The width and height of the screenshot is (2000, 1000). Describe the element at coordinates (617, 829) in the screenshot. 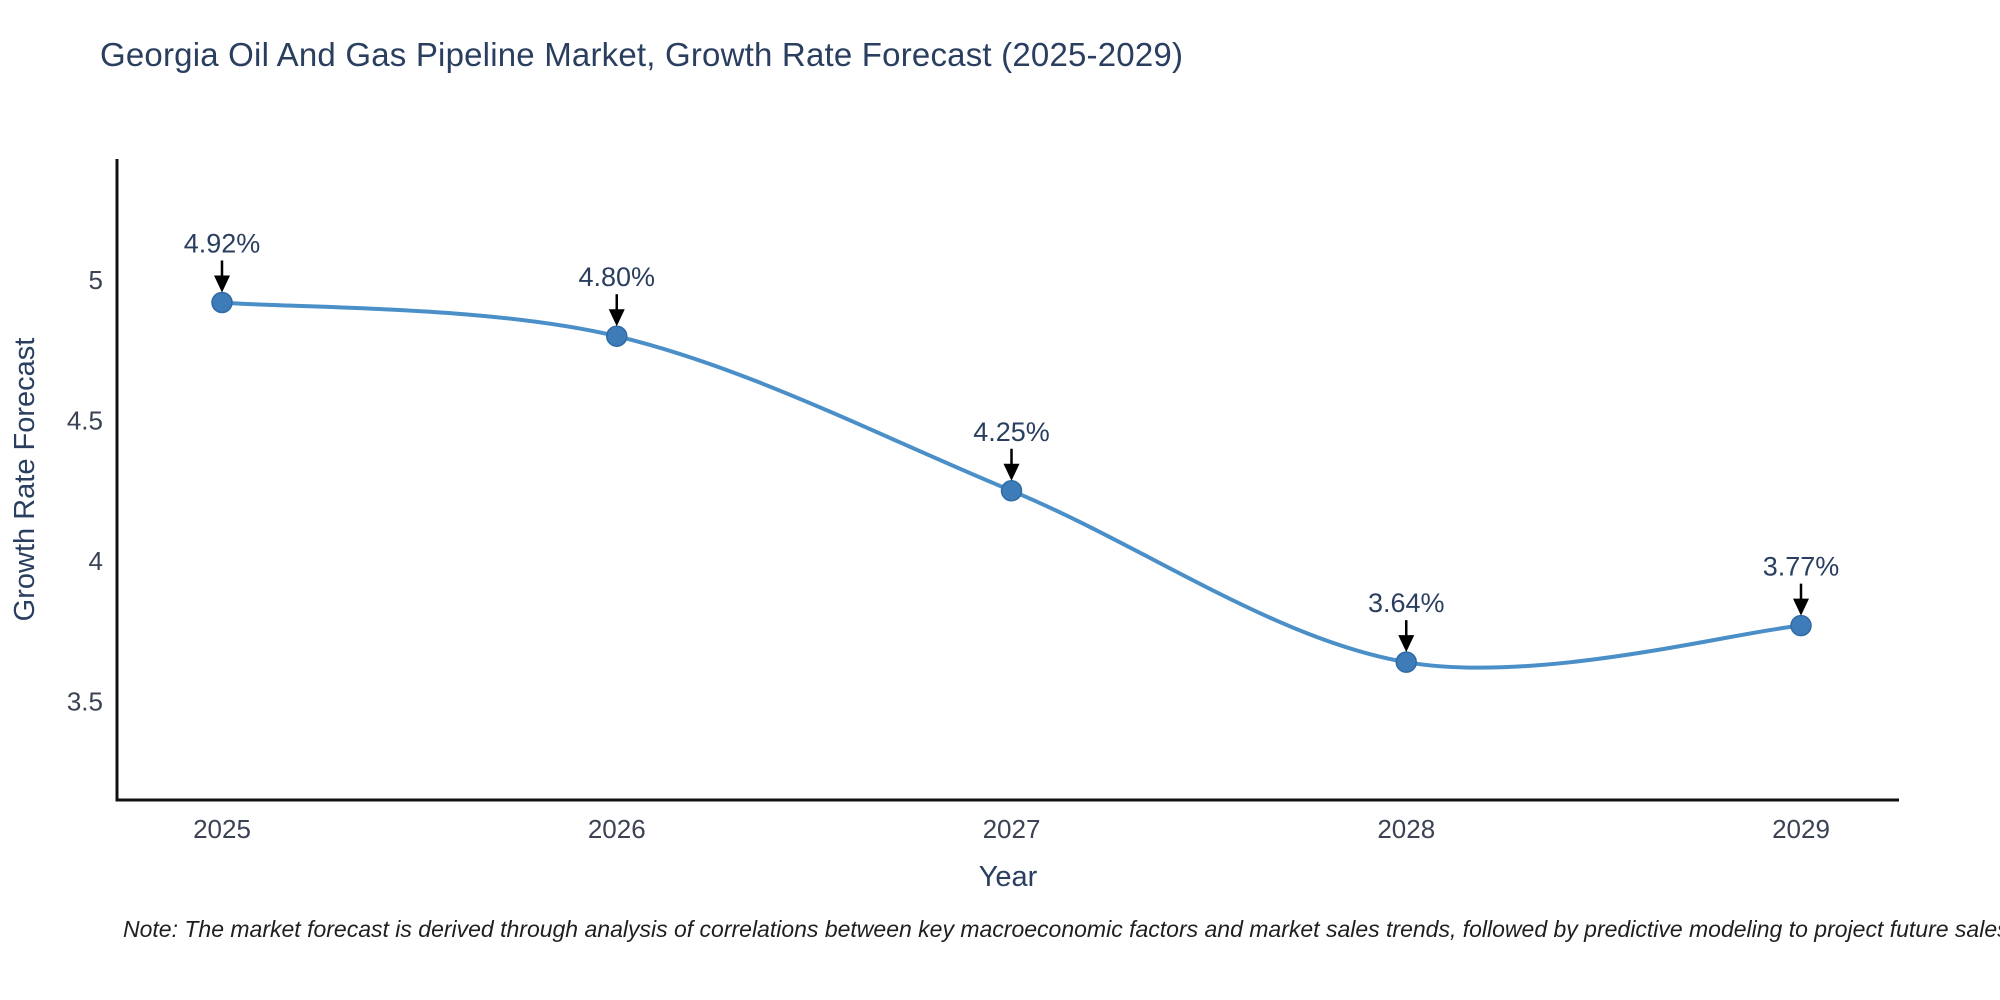

I see `x-tick-label: 2026` at that location.